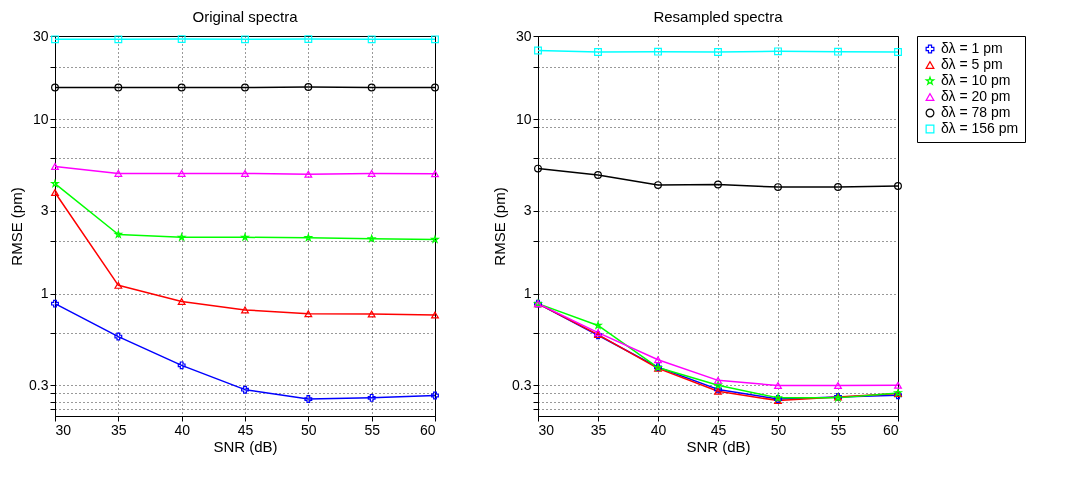  Describe the element at coordinates (245, 16) in the screenshot. I see `chart-title: Original spectra` at that location.